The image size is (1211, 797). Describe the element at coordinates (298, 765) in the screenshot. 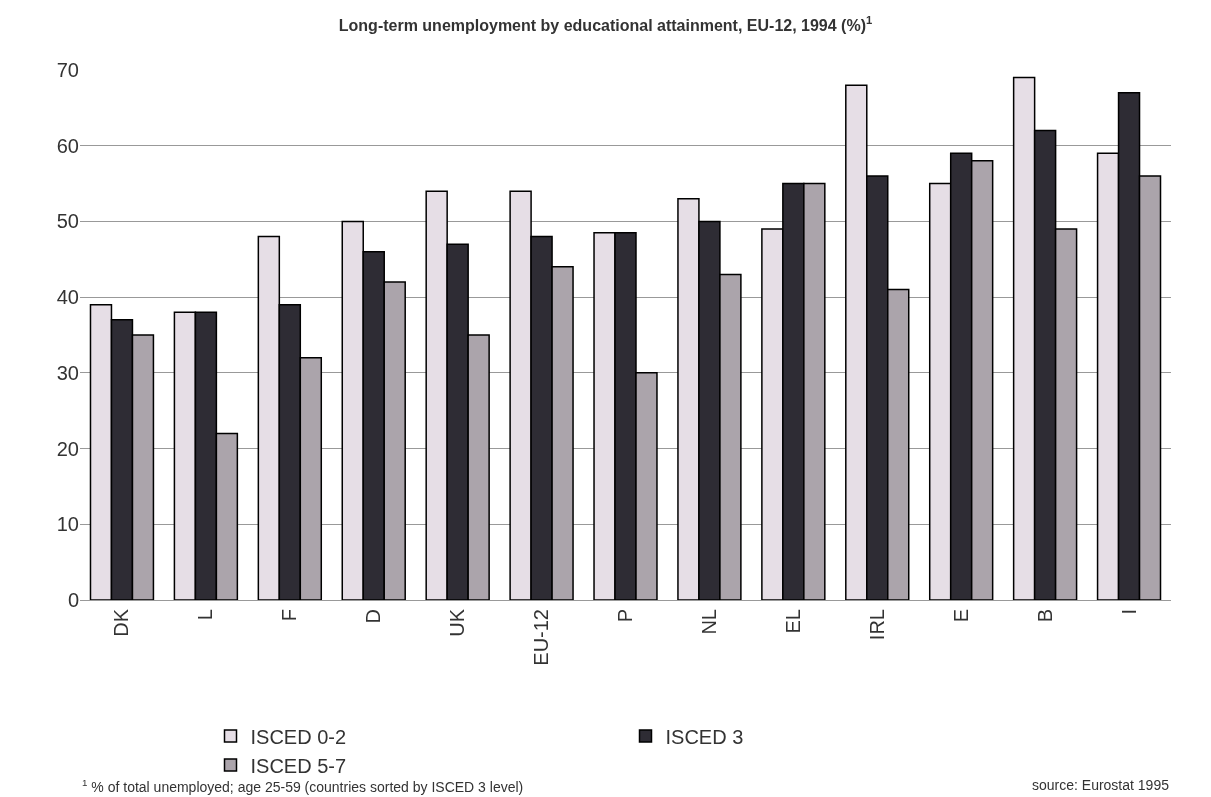

I see `legend-label: ISCED 5-7` at that location.